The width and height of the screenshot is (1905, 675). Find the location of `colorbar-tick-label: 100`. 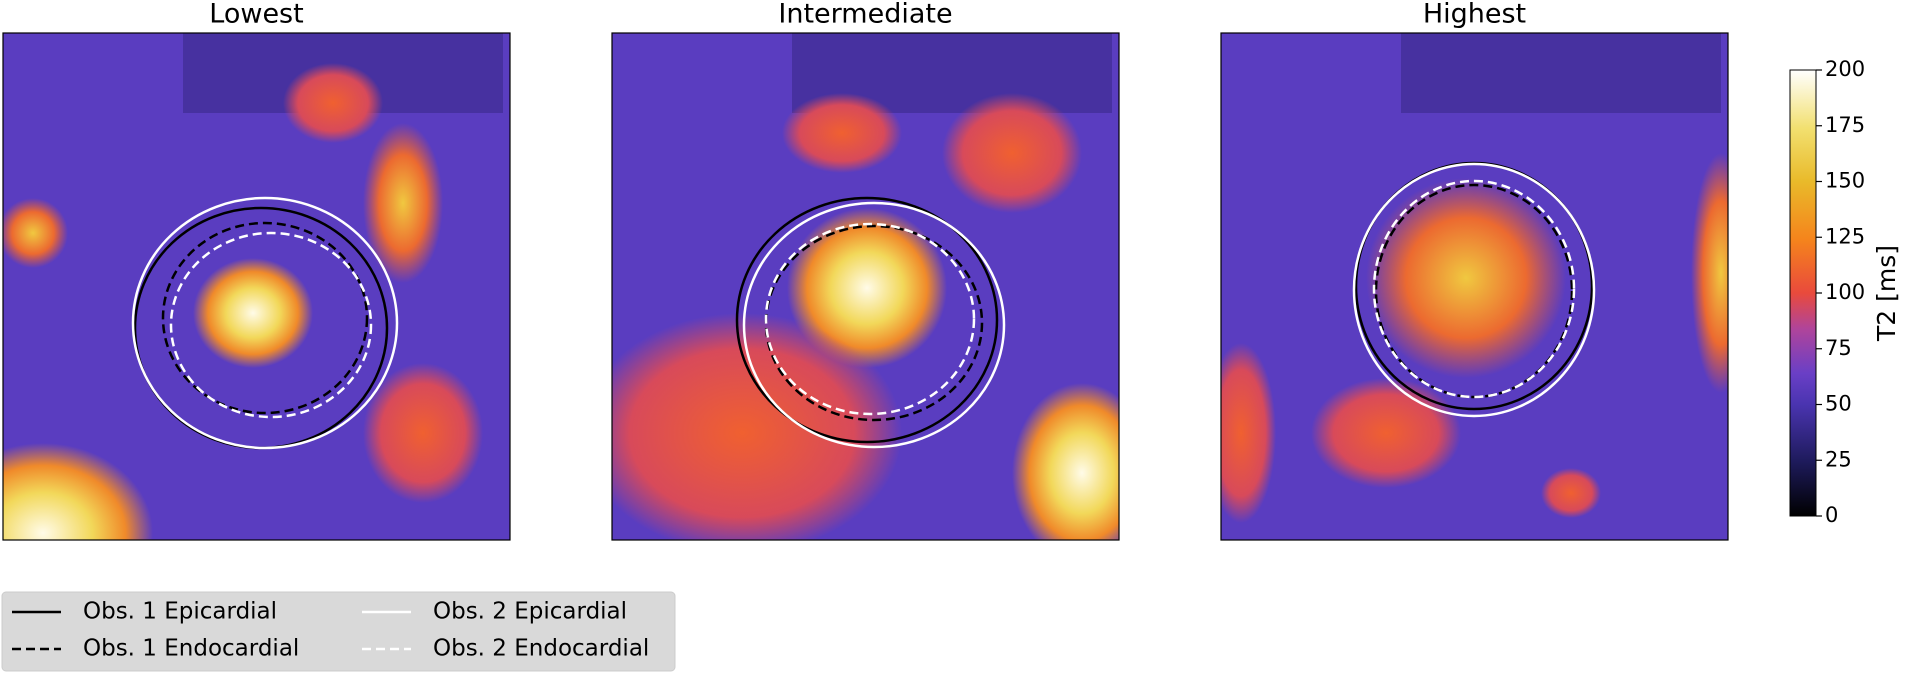

colorbar-tick-label: 100 is located at coordinates (1845, 292).